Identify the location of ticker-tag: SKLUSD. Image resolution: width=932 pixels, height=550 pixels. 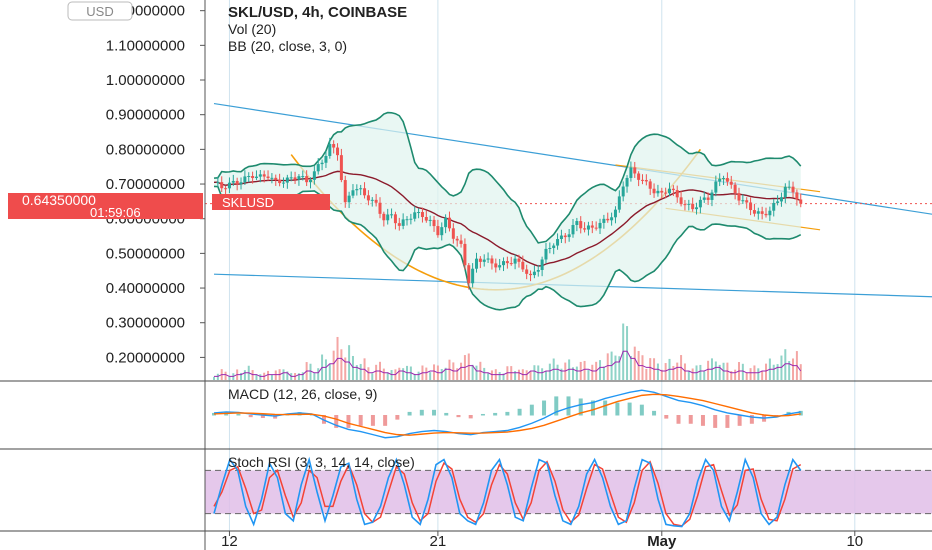
(271, 202).